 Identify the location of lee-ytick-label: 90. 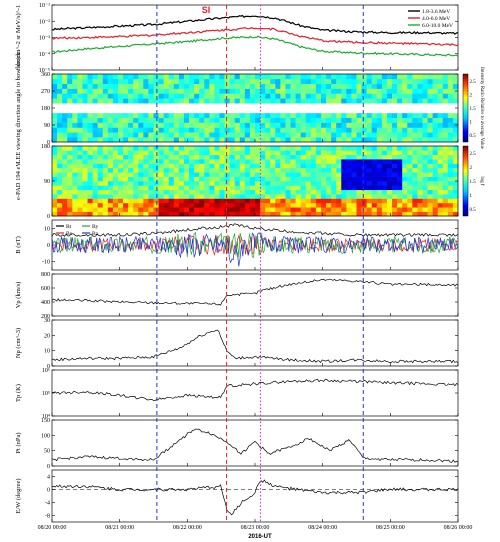
(47, 126).